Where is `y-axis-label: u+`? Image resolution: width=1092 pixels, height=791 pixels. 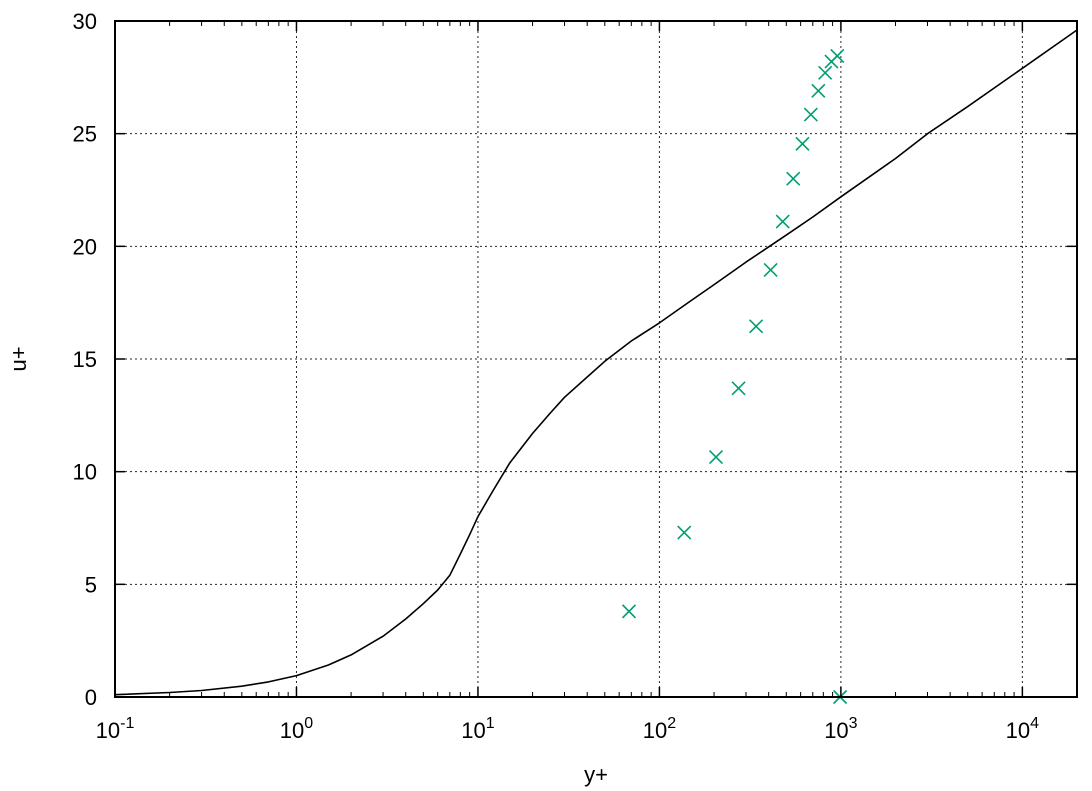
y-axis-label: u+ is located at coordinates (18, 358).